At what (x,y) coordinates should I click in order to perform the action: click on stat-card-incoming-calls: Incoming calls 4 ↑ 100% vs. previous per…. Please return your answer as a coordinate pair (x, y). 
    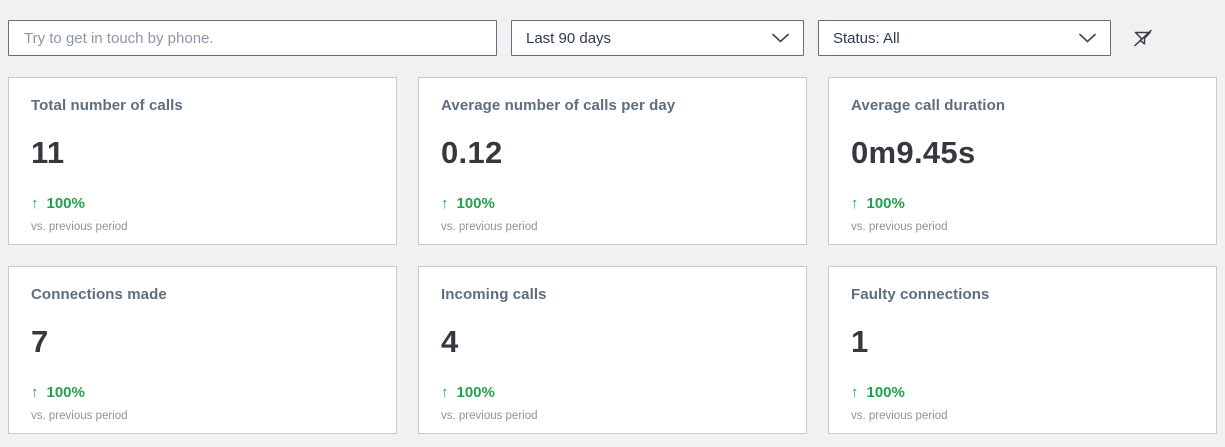
    Looking at the image, I should click on (612, 350).